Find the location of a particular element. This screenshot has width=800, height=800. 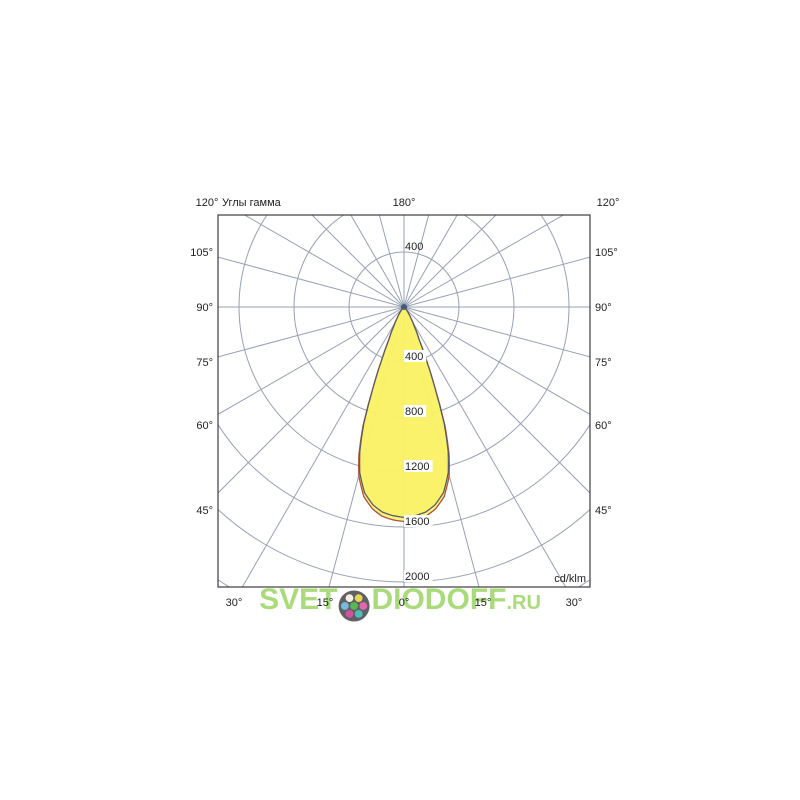

ring-value-label: 2000 is located at coordinates (417, 577).